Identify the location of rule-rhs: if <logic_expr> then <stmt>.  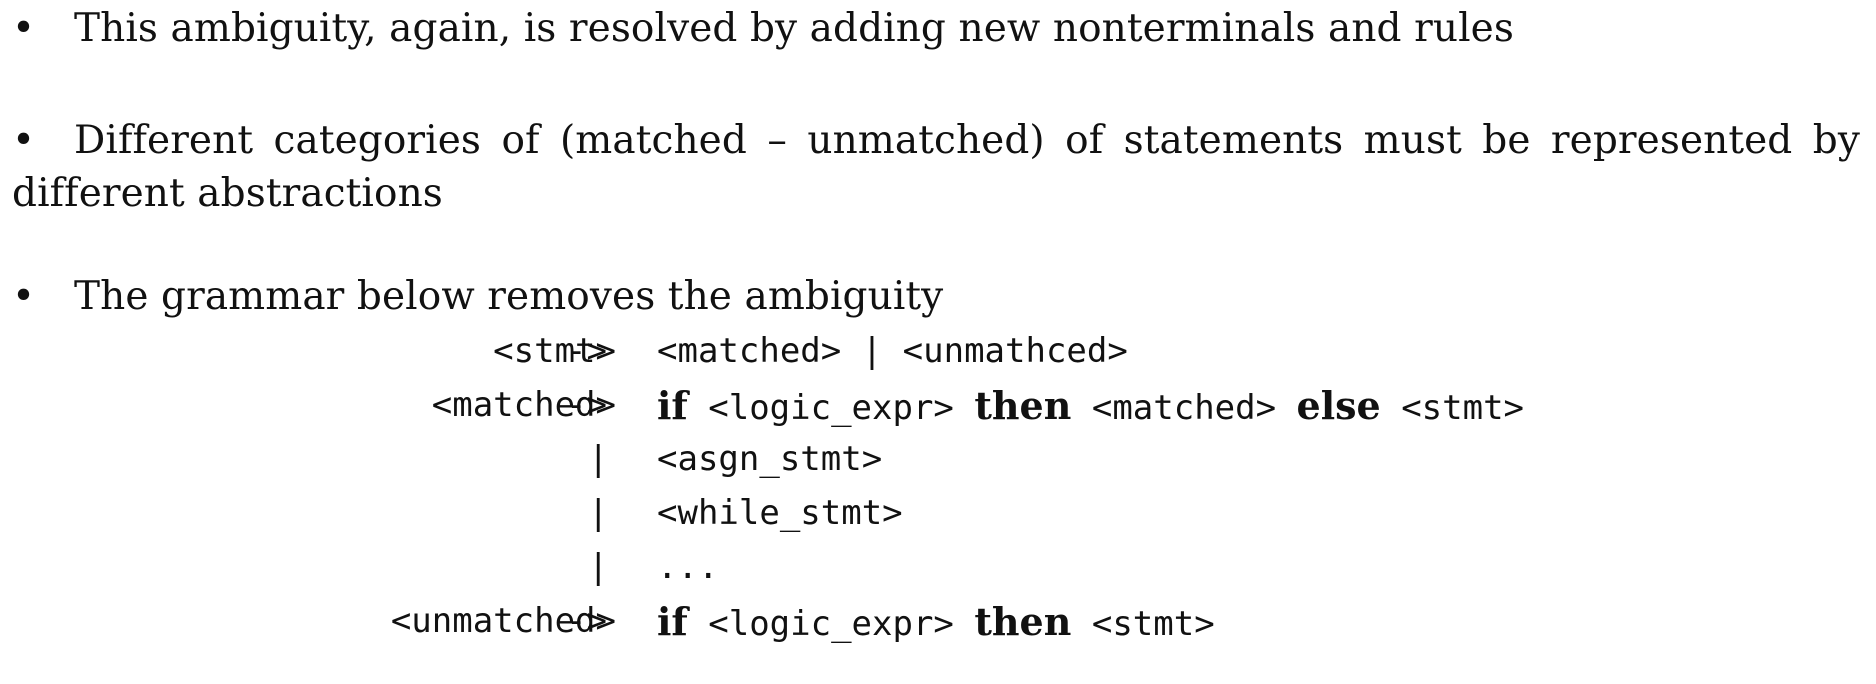
(936, 623).